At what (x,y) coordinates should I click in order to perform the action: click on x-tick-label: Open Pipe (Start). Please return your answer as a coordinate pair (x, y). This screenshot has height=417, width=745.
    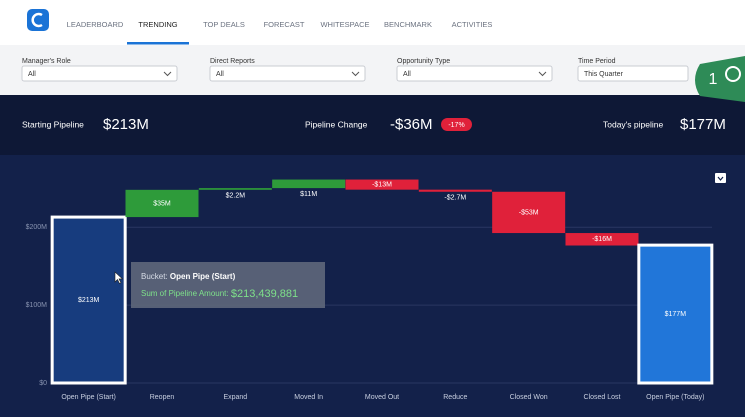
    Looking at the image, I should click on (88, 397).